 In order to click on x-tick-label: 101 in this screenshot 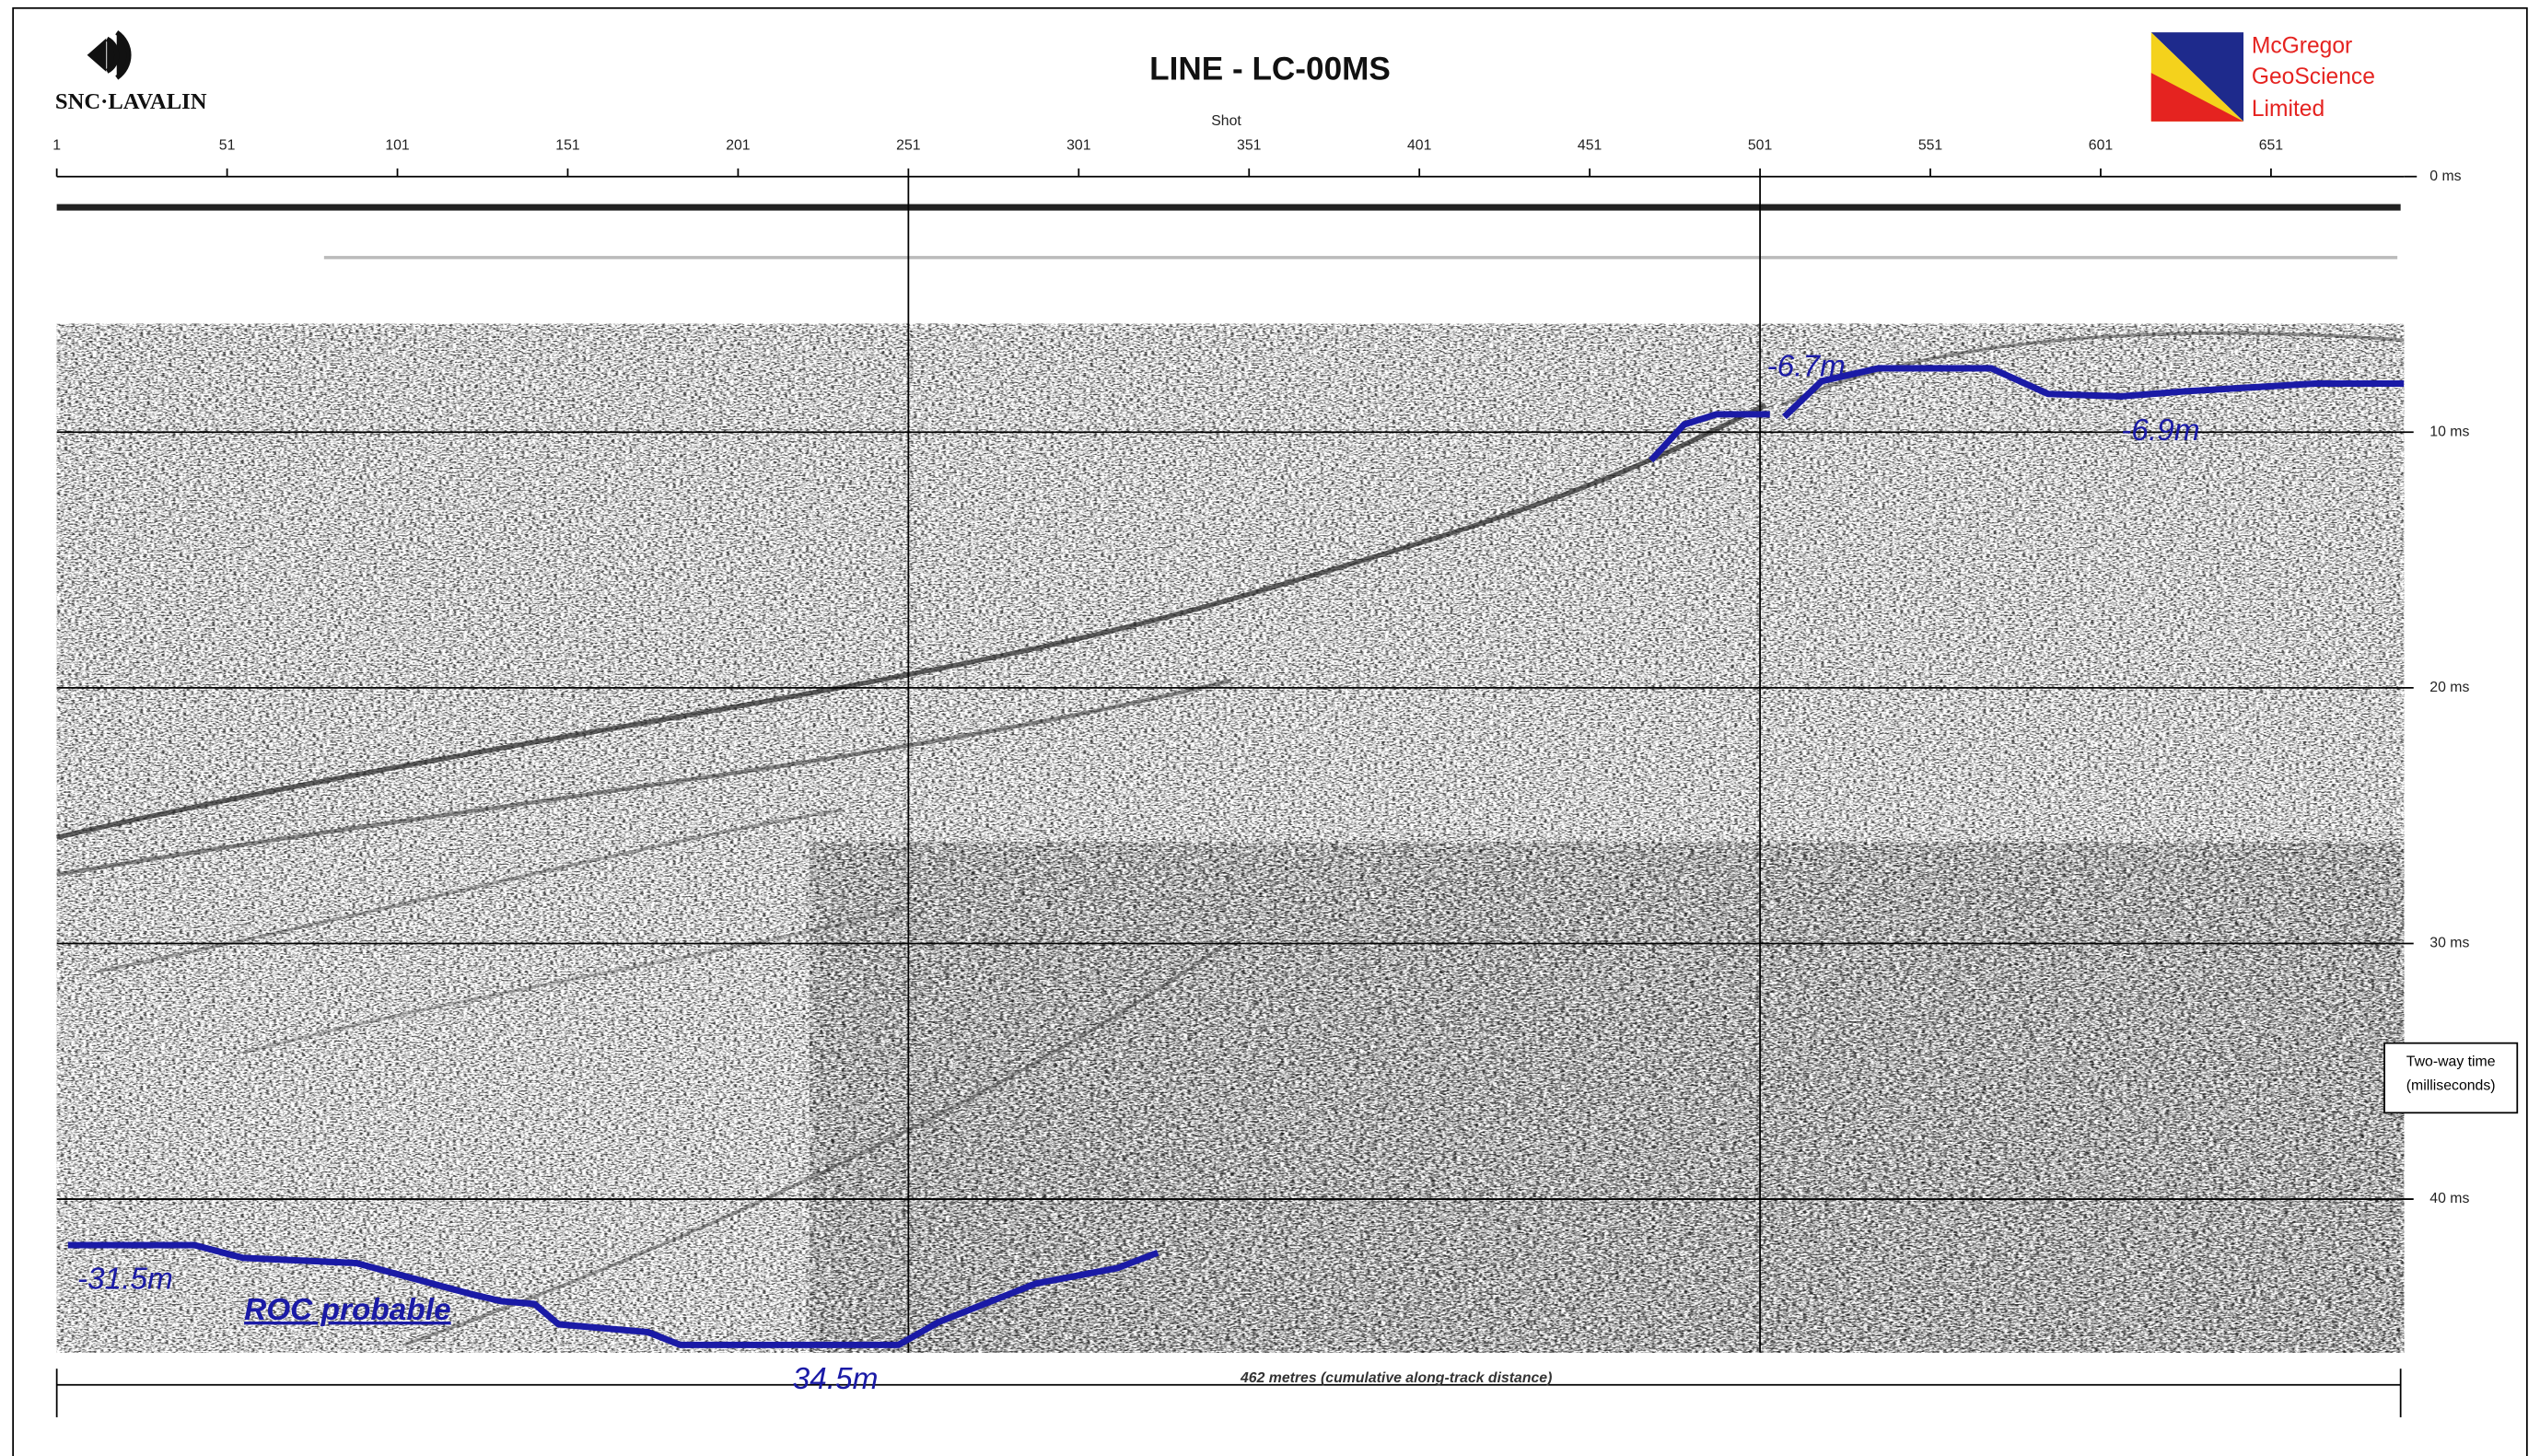, I will do `click(397, 145)`.